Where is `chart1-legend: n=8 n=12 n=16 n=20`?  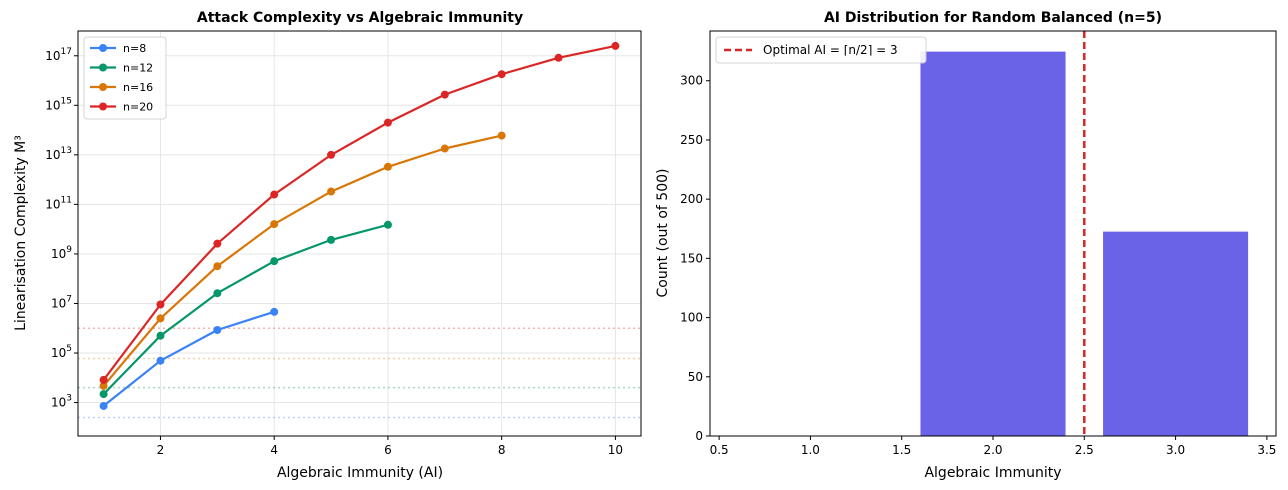
chart1-legend: n=8 n=12 n=16 n=20 is located at coordinates (125, 78).